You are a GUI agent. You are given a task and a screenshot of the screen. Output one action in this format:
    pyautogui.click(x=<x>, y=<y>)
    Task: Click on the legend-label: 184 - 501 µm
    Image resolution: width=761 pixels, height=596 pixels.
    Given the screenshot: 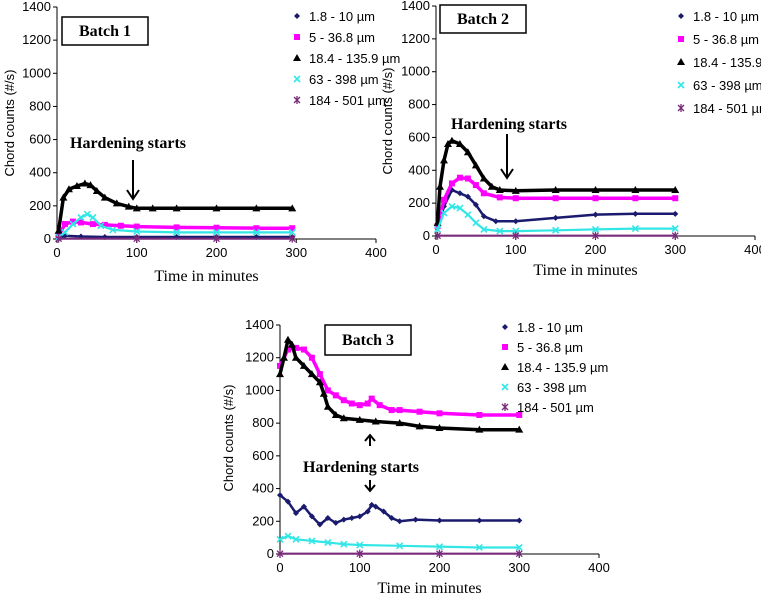 What is the action you would take?
    pyautogui.click(x=727, y=108)
    